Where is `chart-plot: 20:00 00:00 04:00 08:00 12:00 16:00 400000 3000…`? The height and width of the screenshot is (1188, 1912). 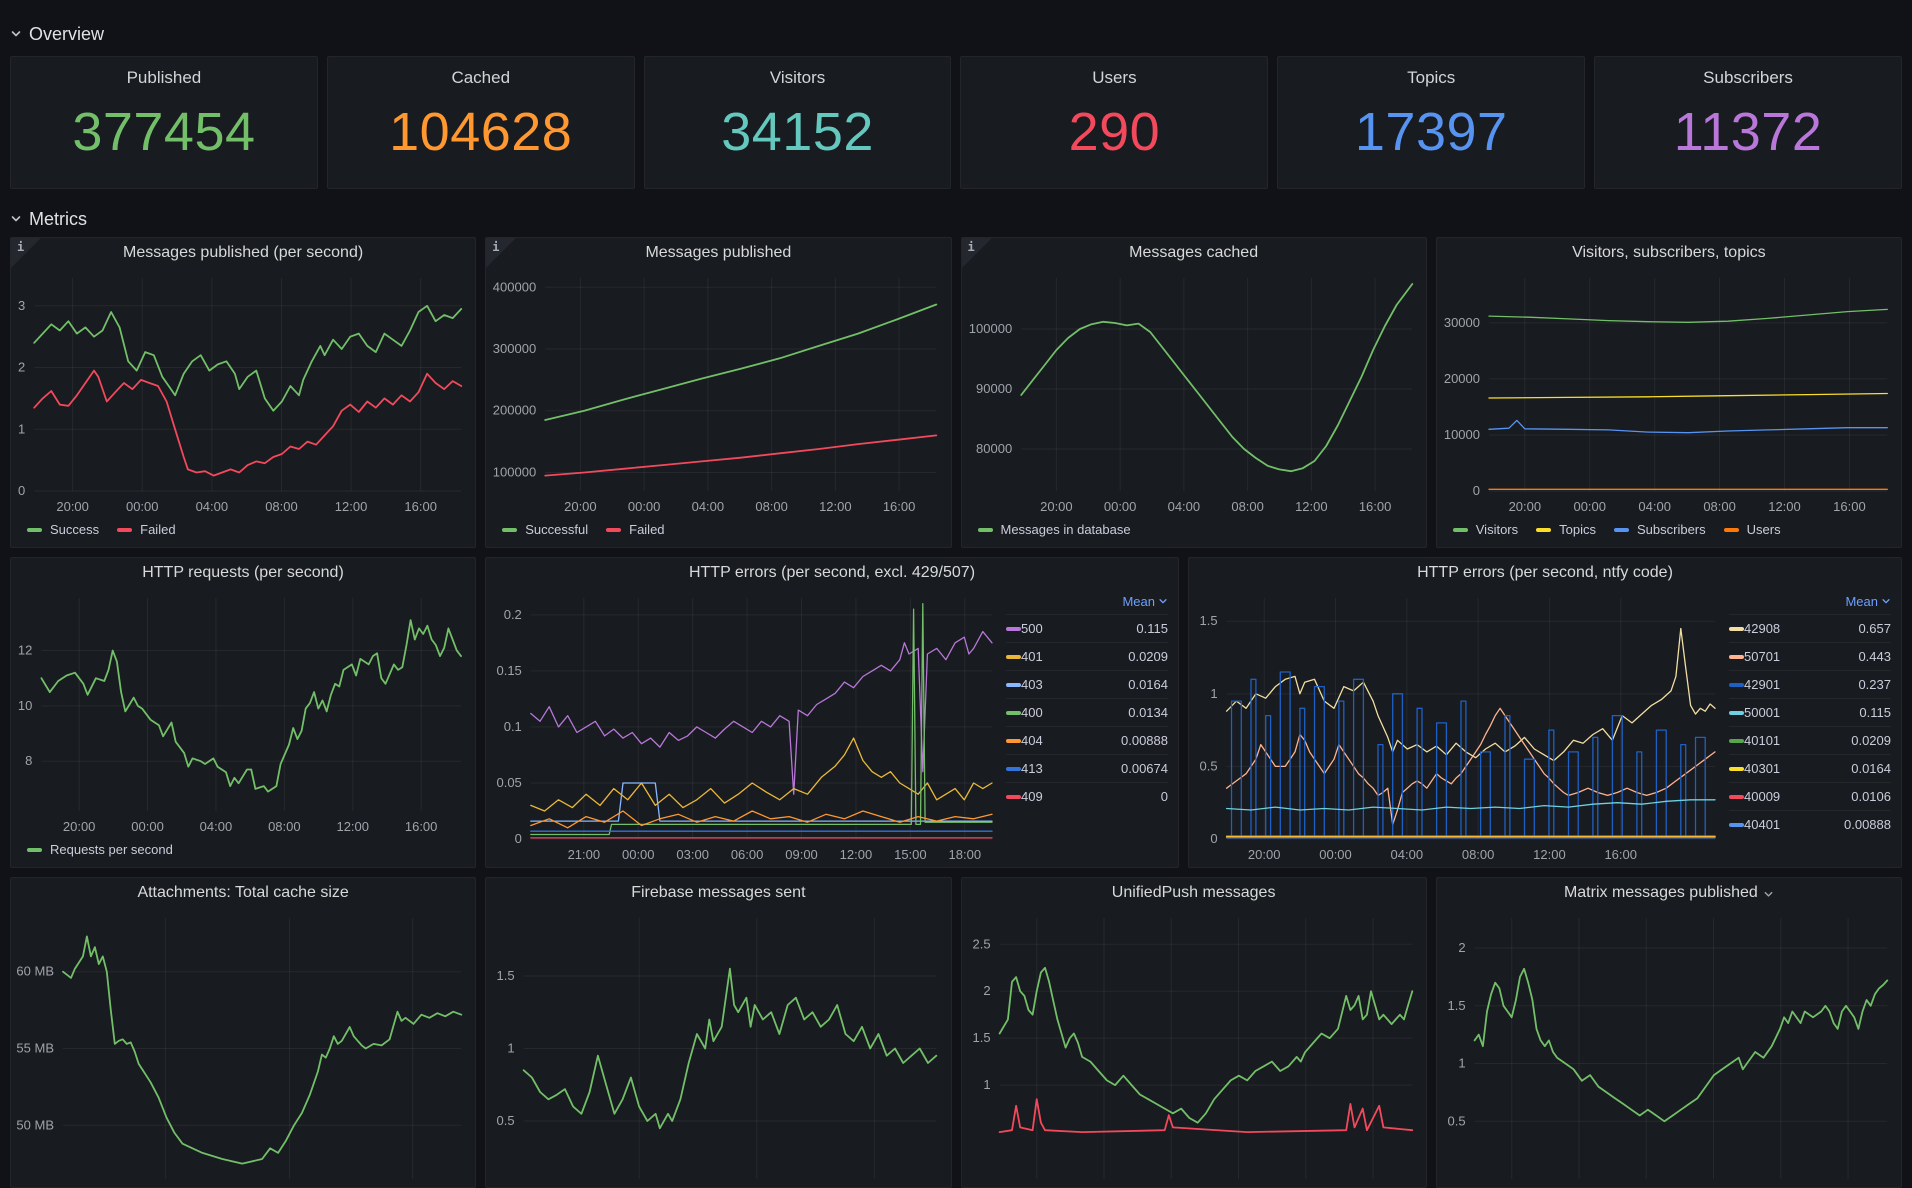
chart-plot: 20:00 00:00 04:00 08:00 12:00 16:00 400000 3000… is located at coordinates (718, 393).